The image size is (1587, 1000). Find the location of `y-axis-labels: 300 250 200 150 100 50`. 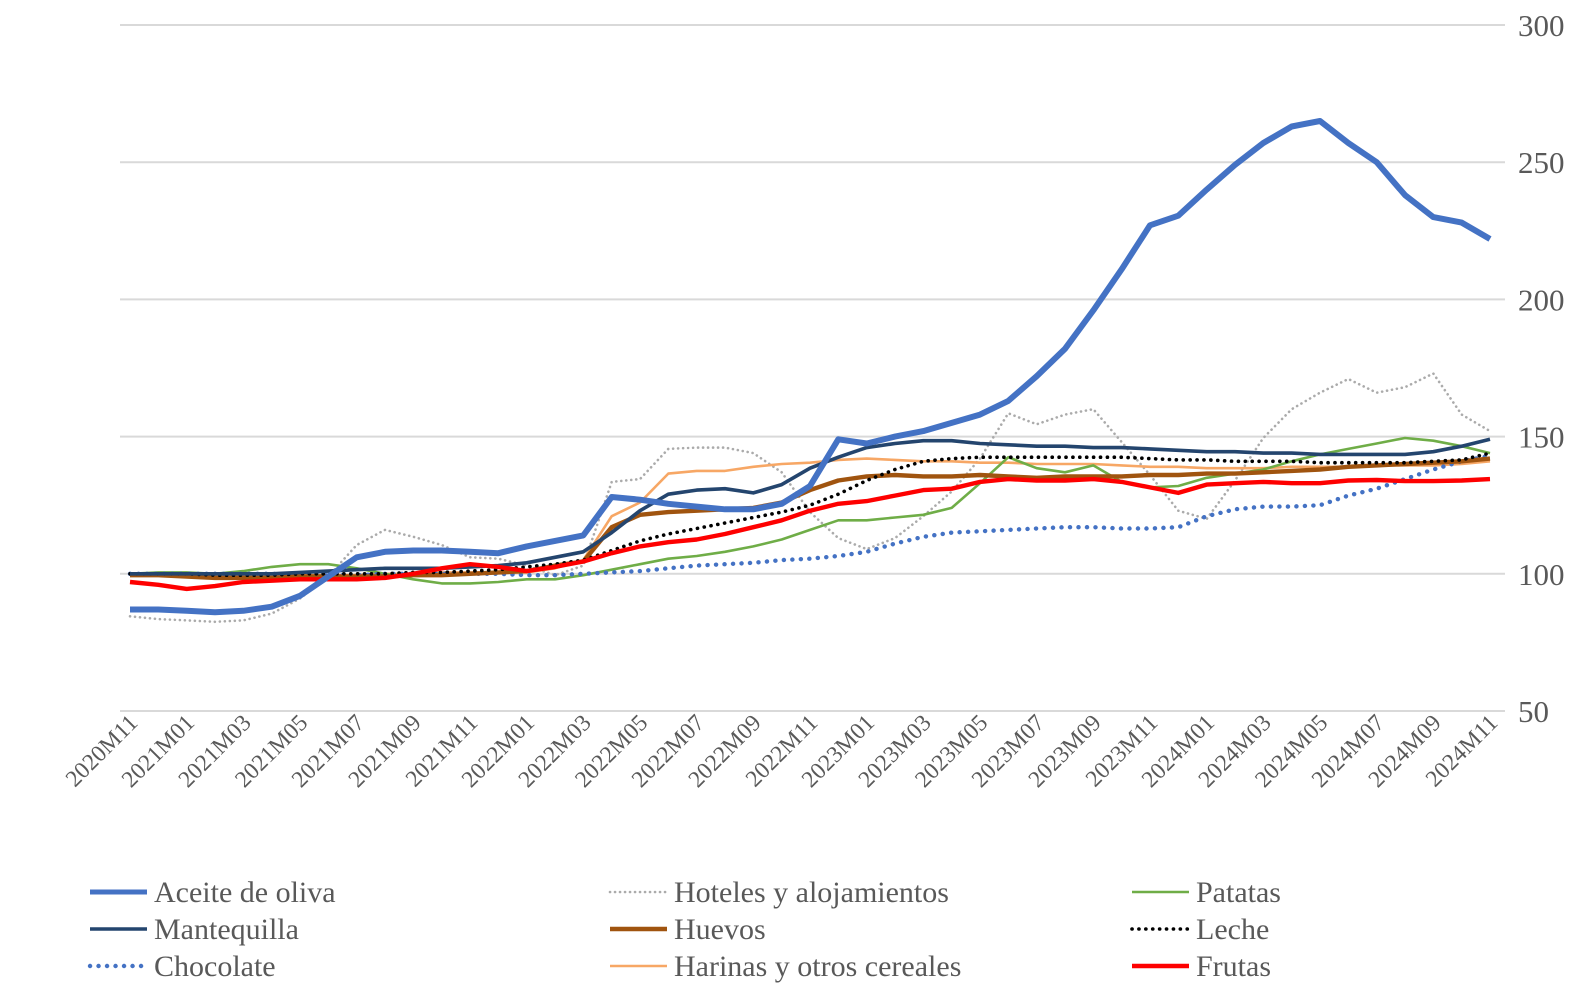

y-axis-labels: 300 250 200 150 100 50 is located at coordinates (1541, 368).